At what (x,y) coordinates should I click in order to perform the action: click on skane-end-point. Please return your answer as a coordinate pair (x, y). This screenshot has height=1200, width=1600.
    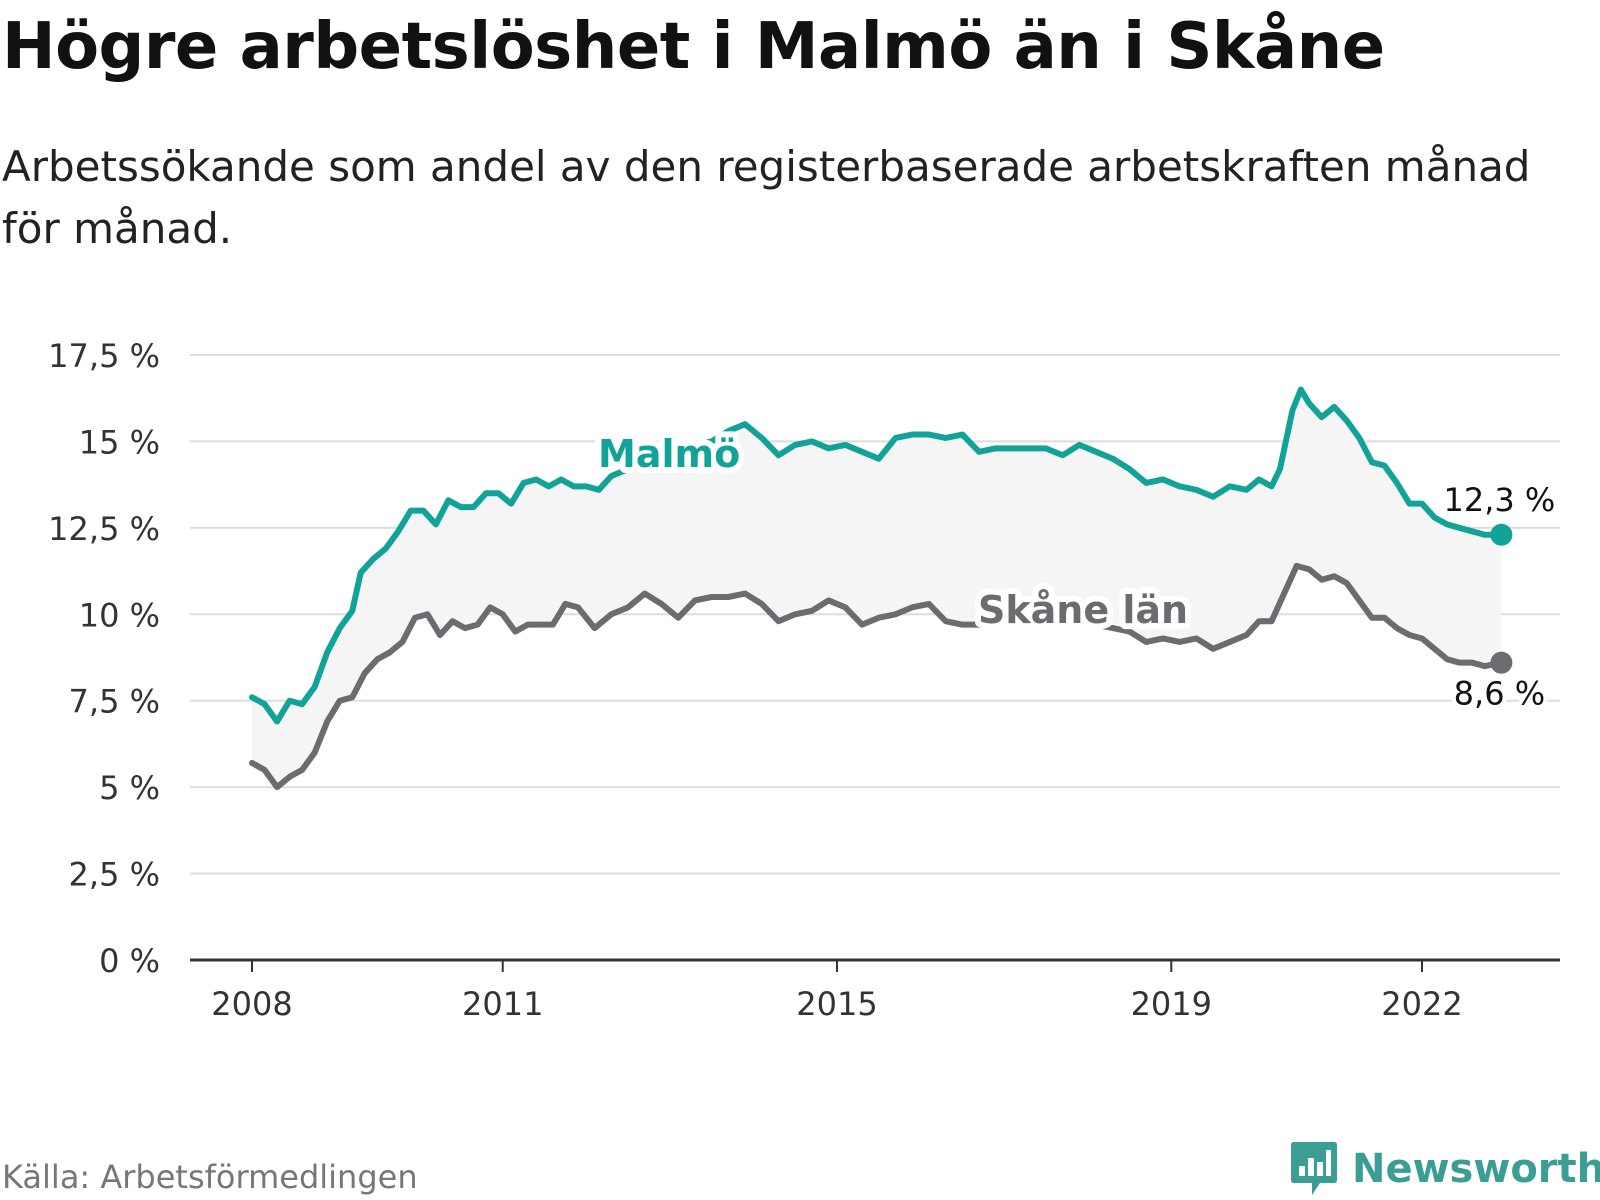
    Looking at the image, I should click on (1501, 662).